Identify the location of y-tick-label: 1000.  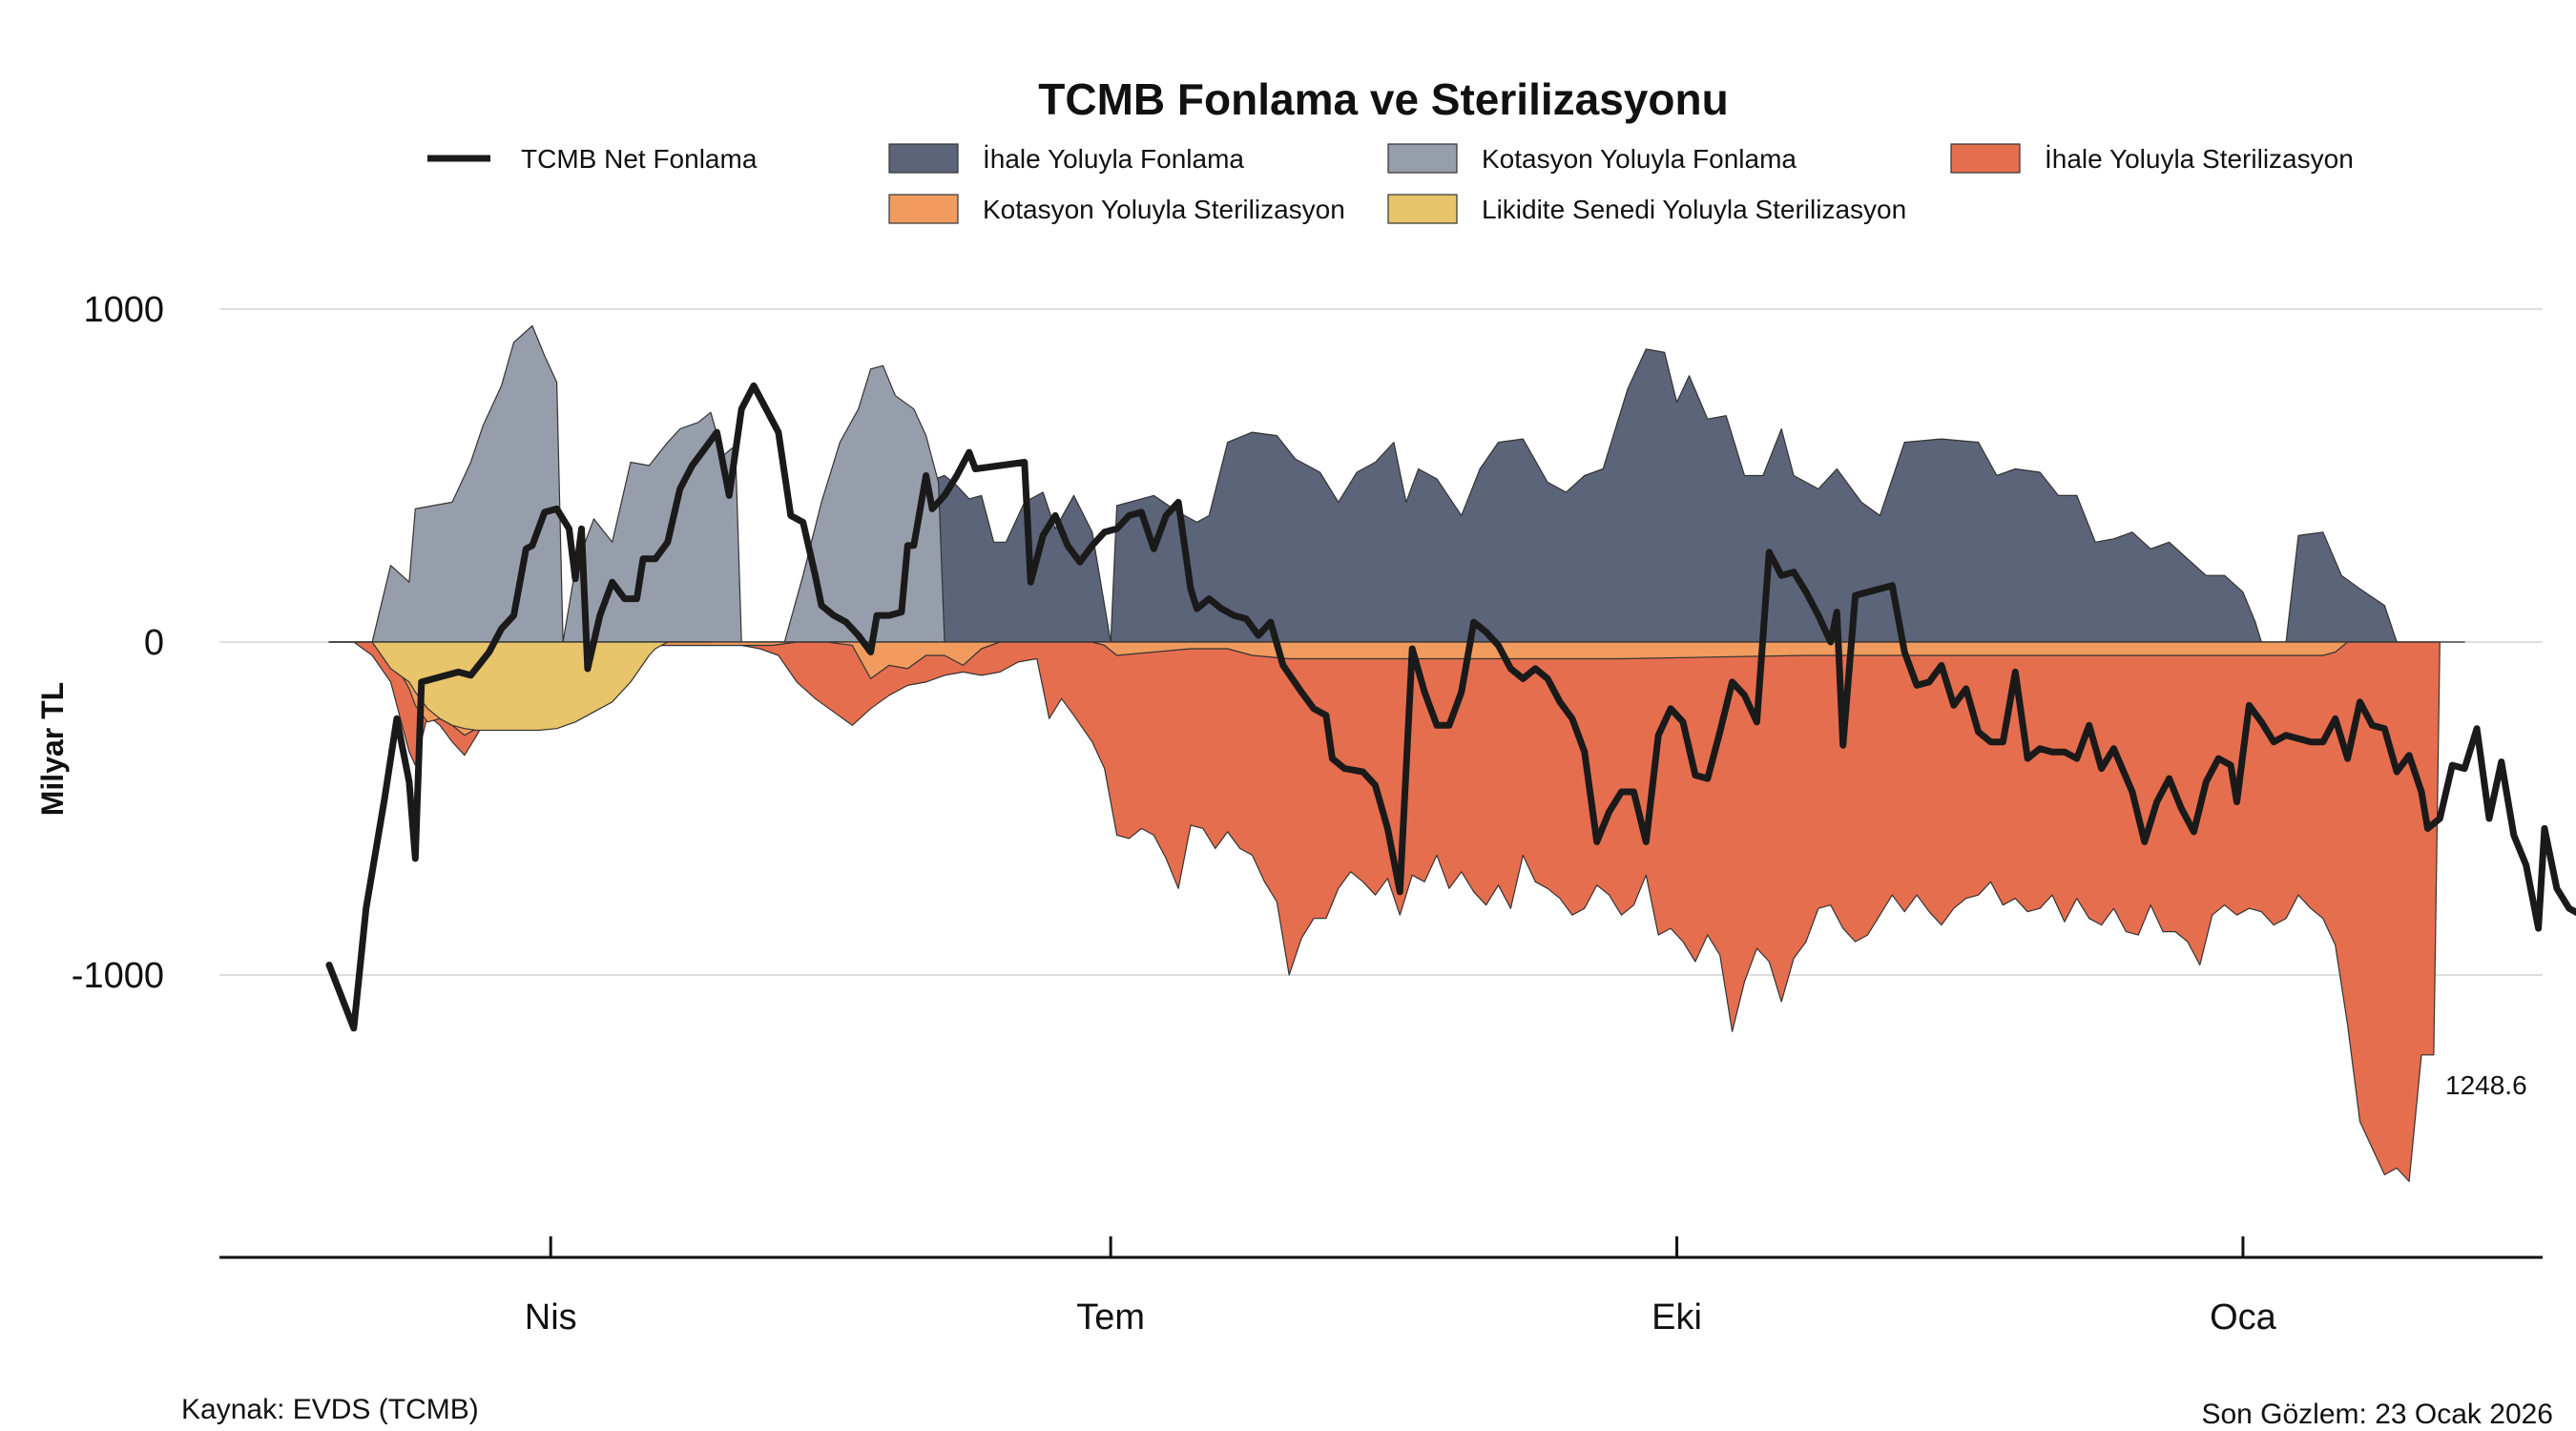
(123, 310).